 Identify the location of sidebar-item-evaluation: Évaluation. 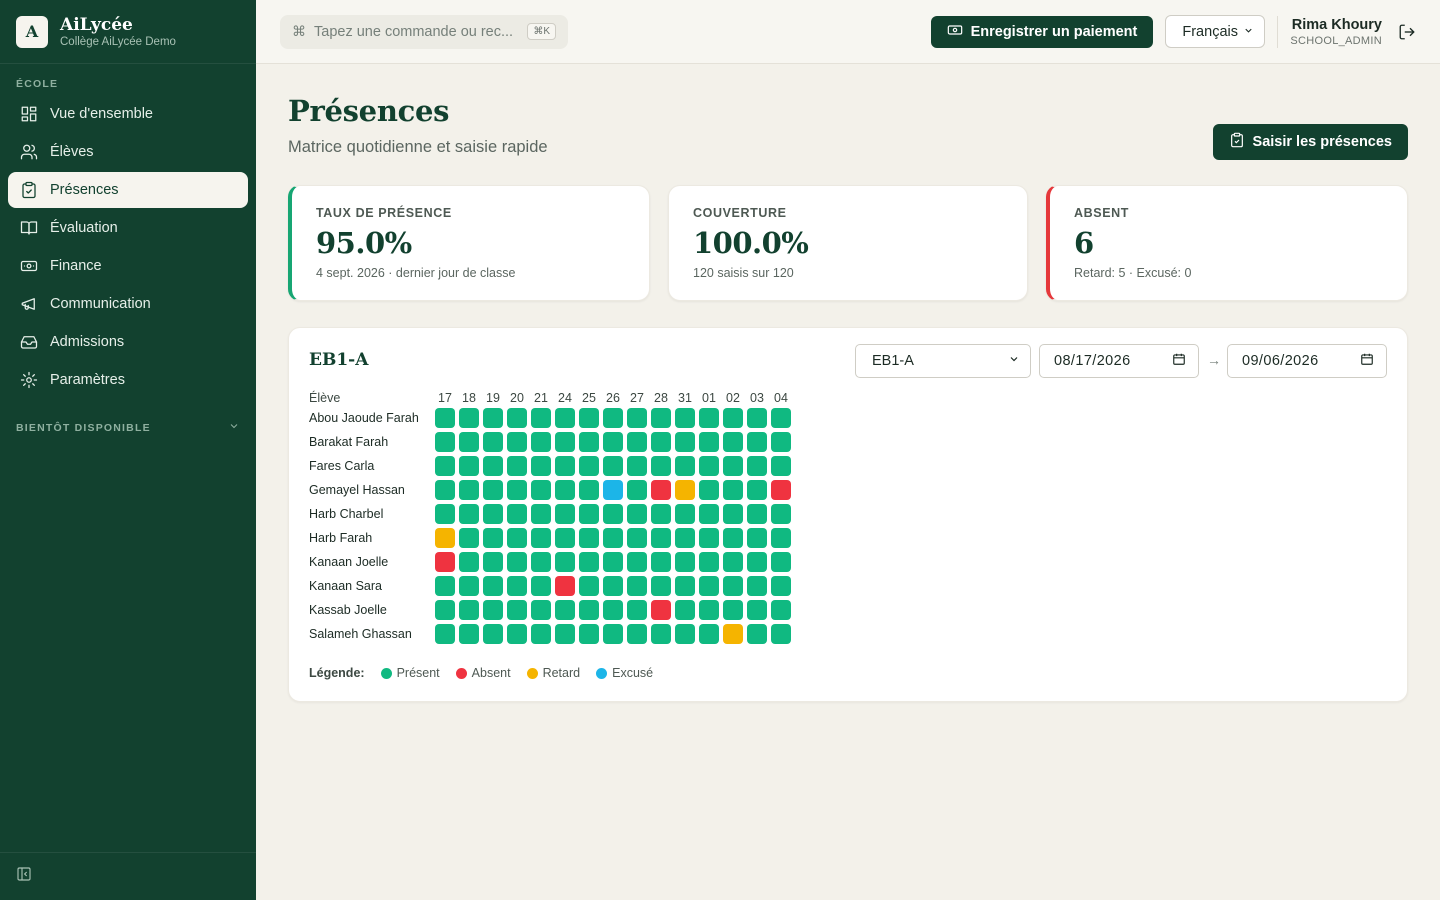
(128, 228).